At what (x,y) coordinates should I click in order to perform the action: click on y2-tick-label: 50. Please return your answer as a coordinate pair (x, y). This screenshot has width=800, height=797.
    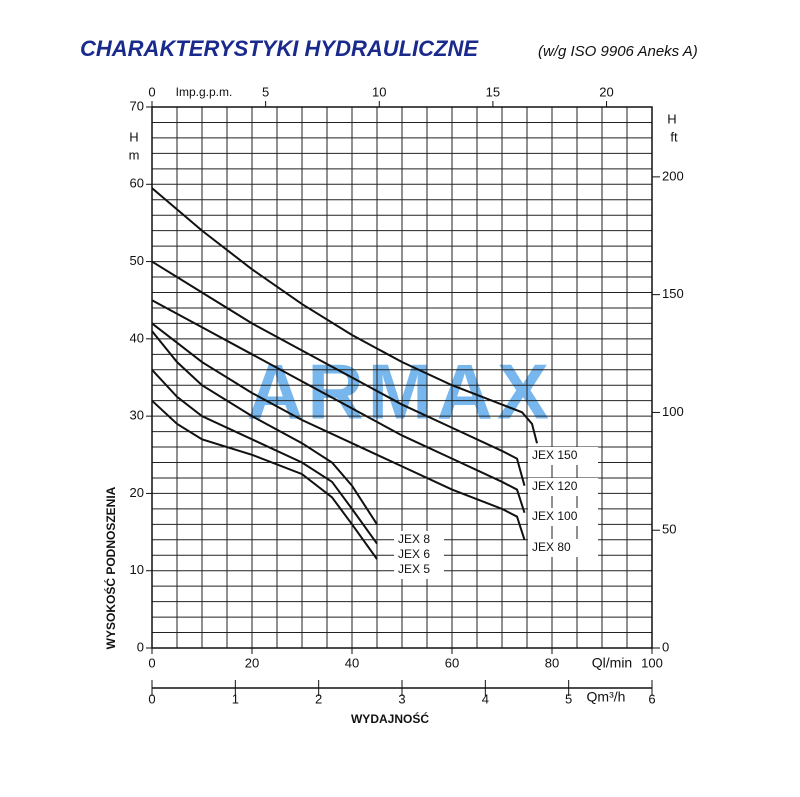
    Looking at the image, I should click on (669, 529).